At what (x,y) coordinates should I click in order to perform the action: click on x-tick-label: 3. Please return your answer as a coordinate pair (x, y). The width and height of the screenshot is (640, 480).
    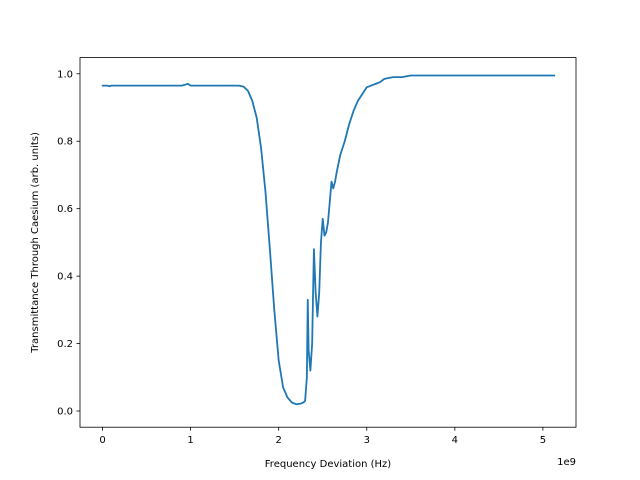
    Looking at the image, I should click on (367, 440).